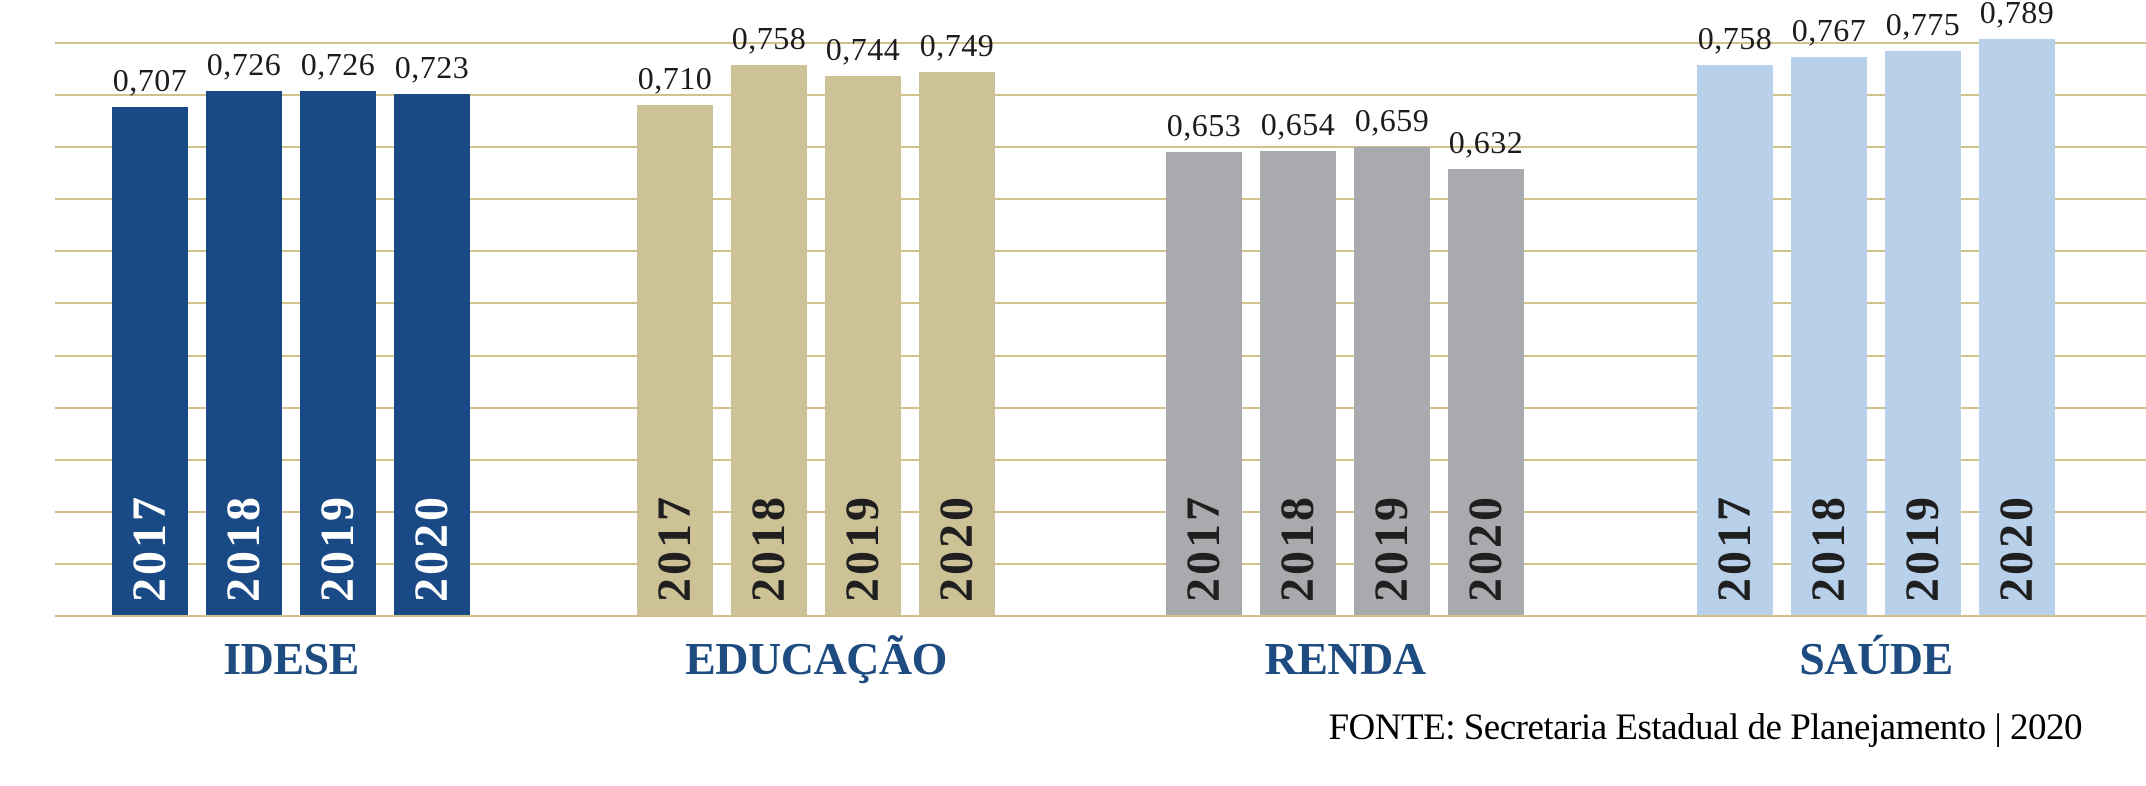 The image size is (2146, 786). Describe the element at coordinates (1485, 548) in the screenshot. I see `year-label-renda-2020: 2020` at that location.